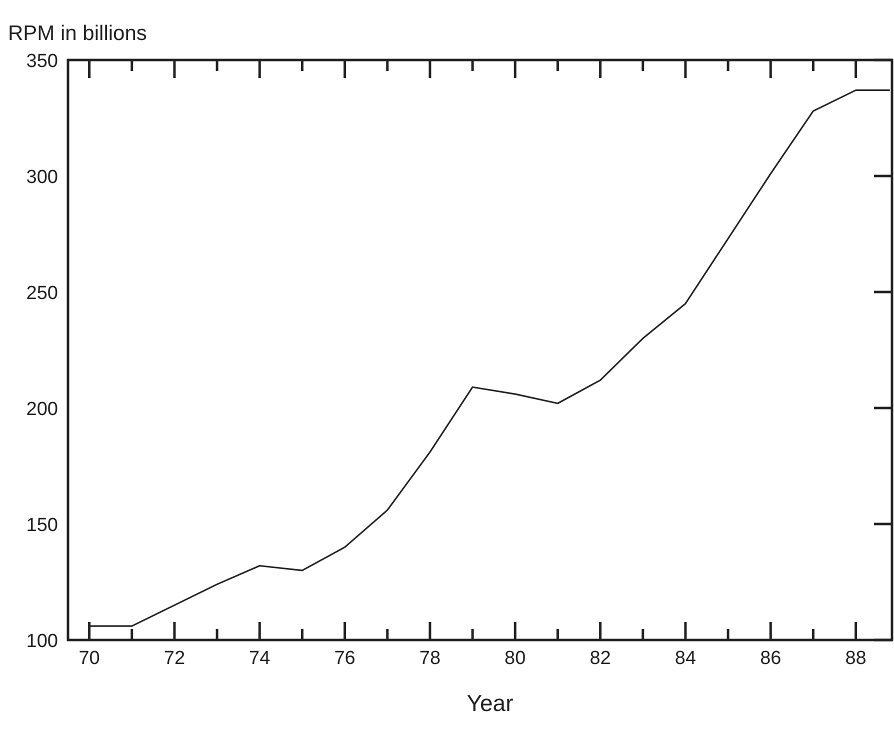 The width and height of the screenshot is (894, 731). What do you see at coordinates (855, 658) in the screenshot?
I see `x-tick-label: 88` at bounding box center [855, 658].